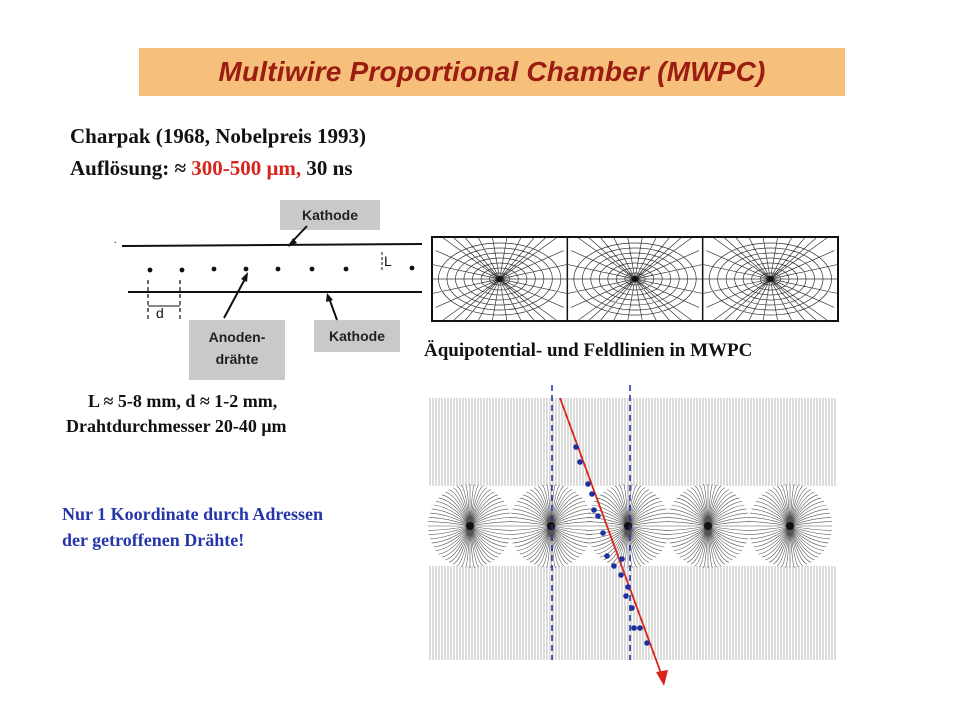 This screenshot has height=720, width=960. What do you see at coordinates (333, 309) in the screenshot?
I see `arrow-kathode-bottom` at bounding box center [333, 309].